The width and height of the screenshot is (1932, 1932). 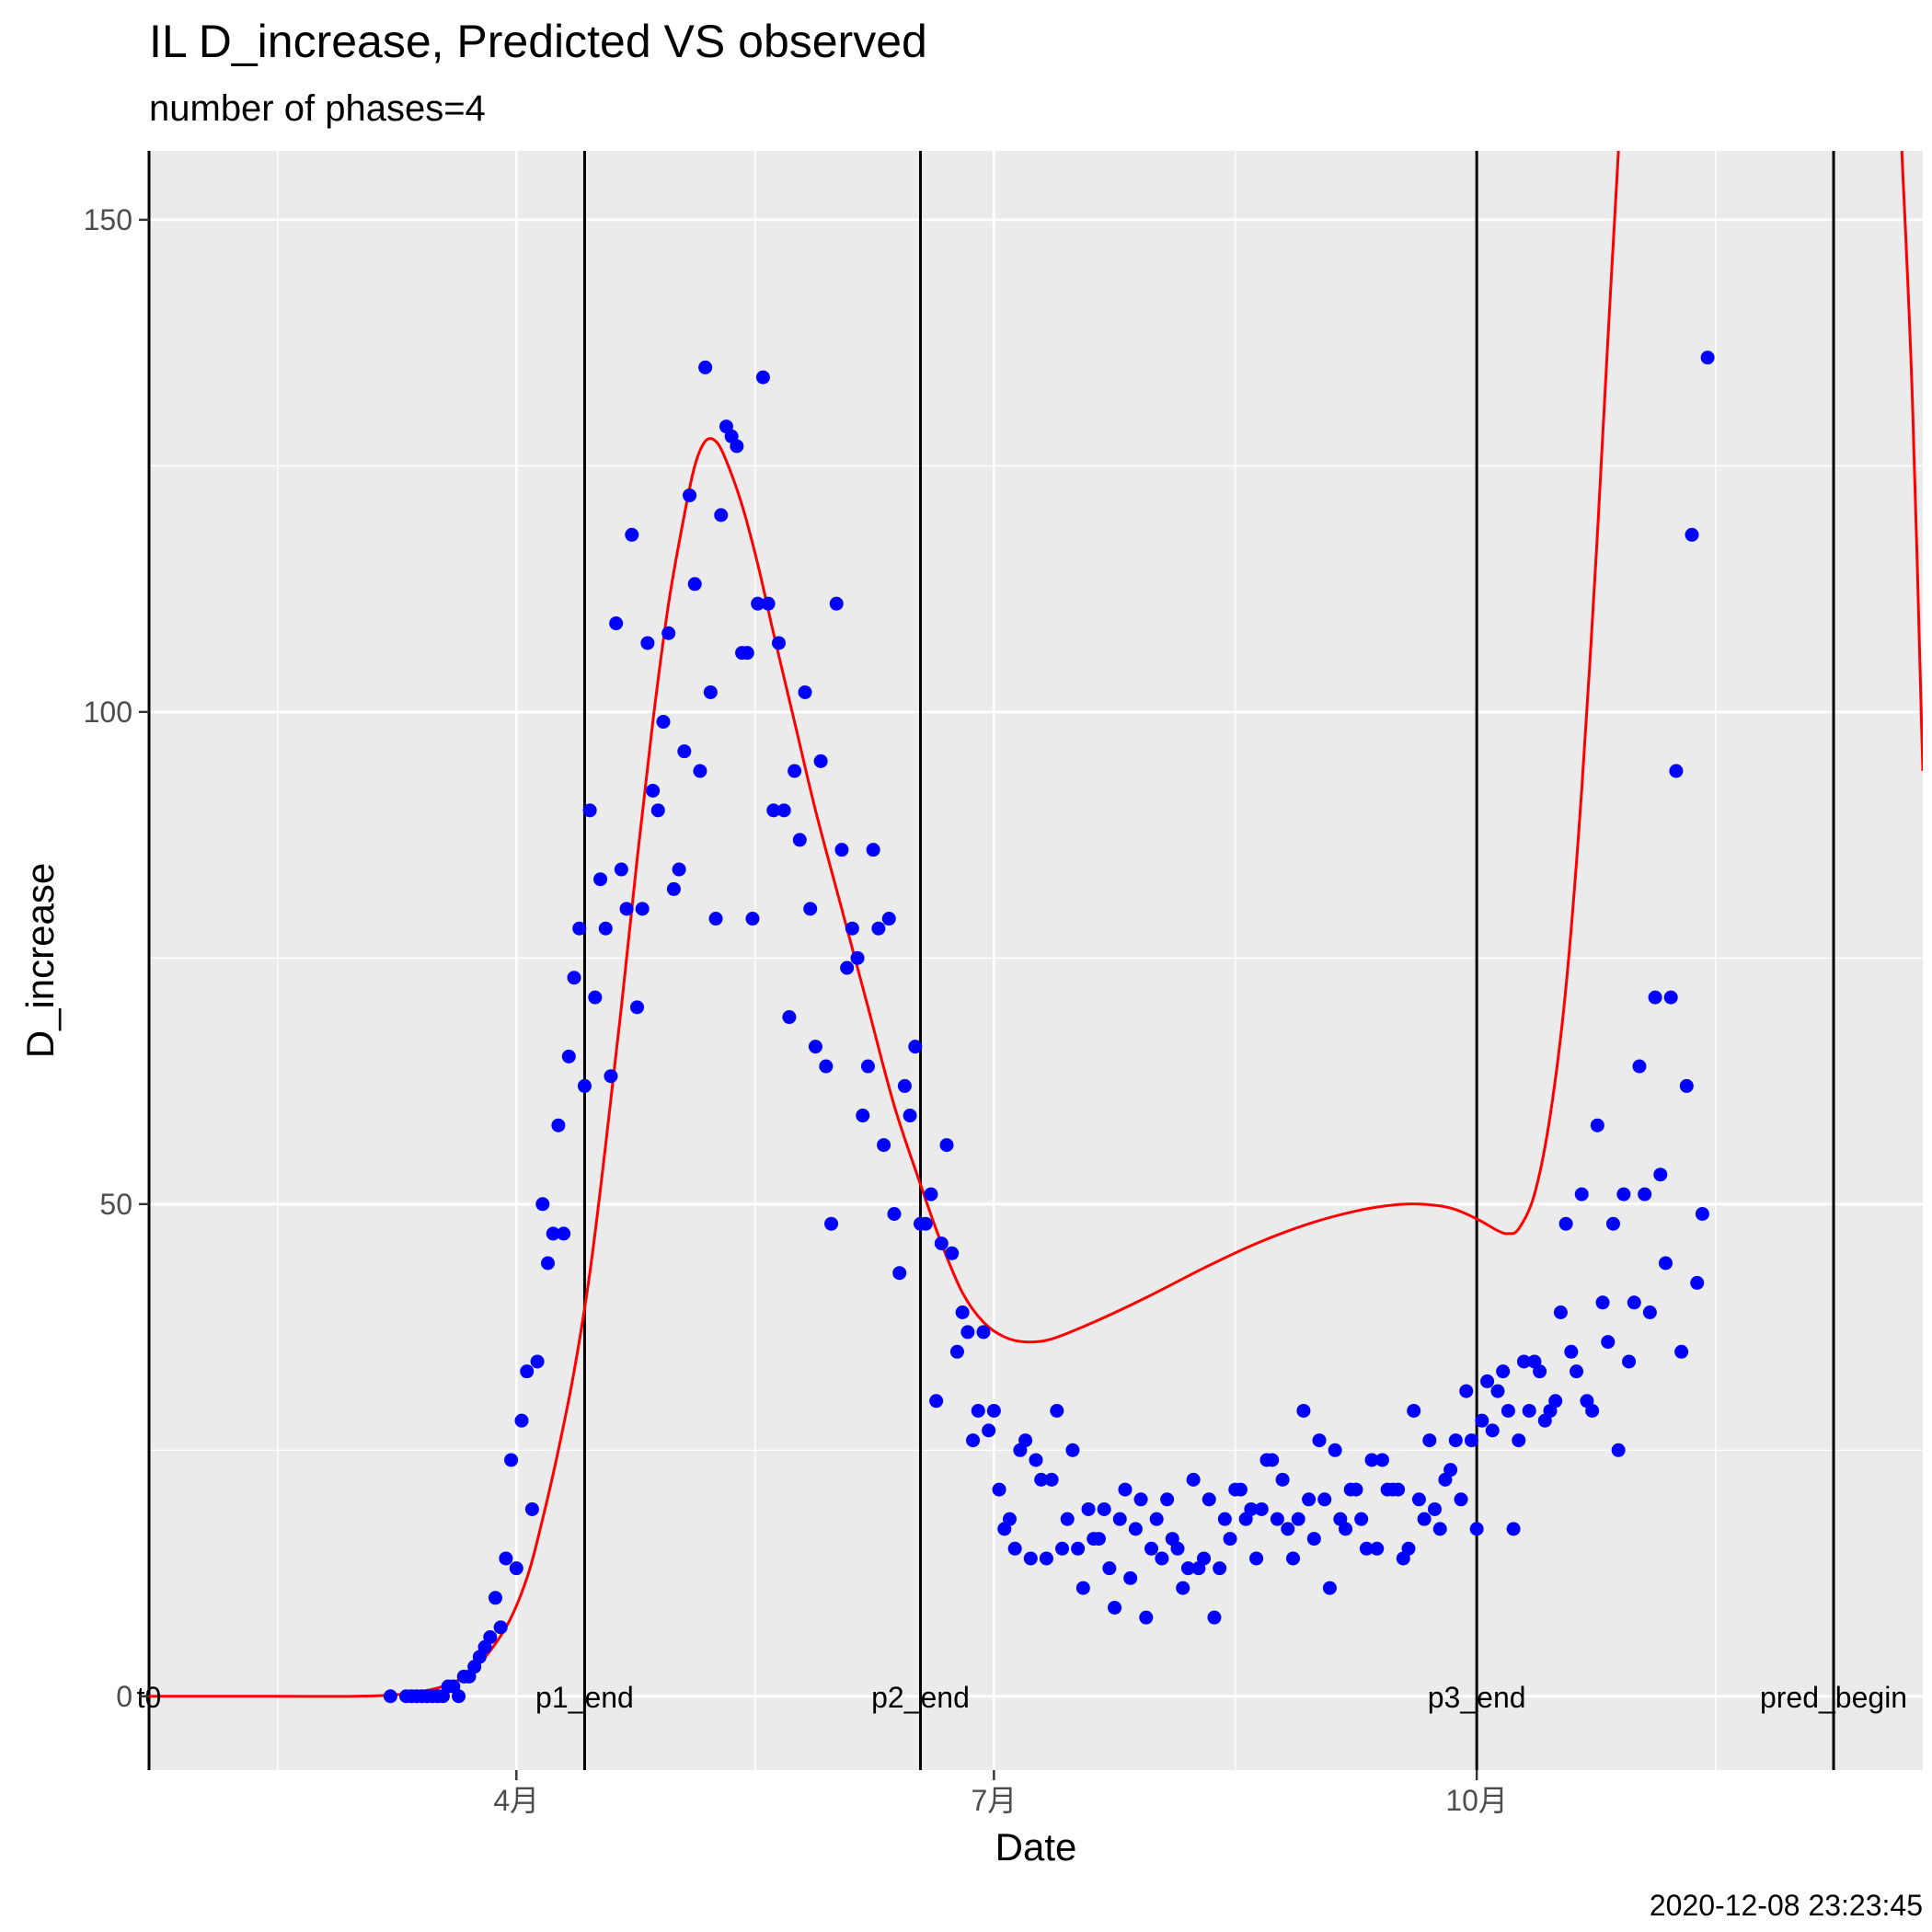 I want to click on chart-subtitle: number of phases=4, so click(x=317, y=108).